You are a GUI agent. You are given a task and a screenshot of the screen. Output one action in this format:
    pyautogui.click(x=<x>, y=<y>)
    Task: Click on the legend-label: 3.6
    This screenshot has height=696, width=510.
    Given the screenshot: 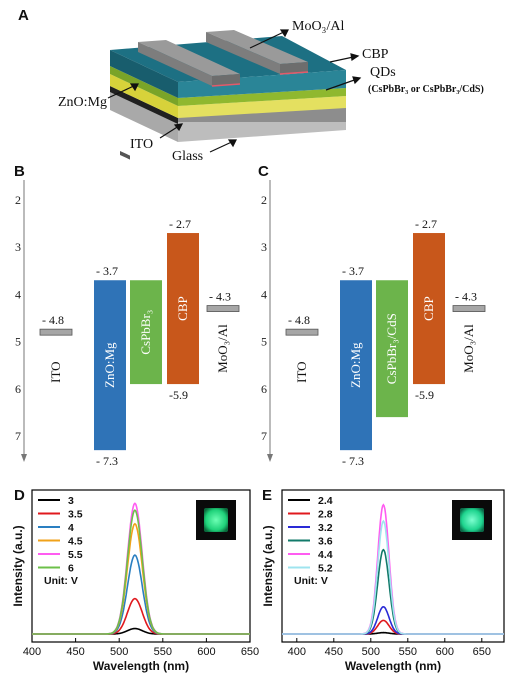 What is the action you would take?
    pyautogui.click(x=325, y=542)
    